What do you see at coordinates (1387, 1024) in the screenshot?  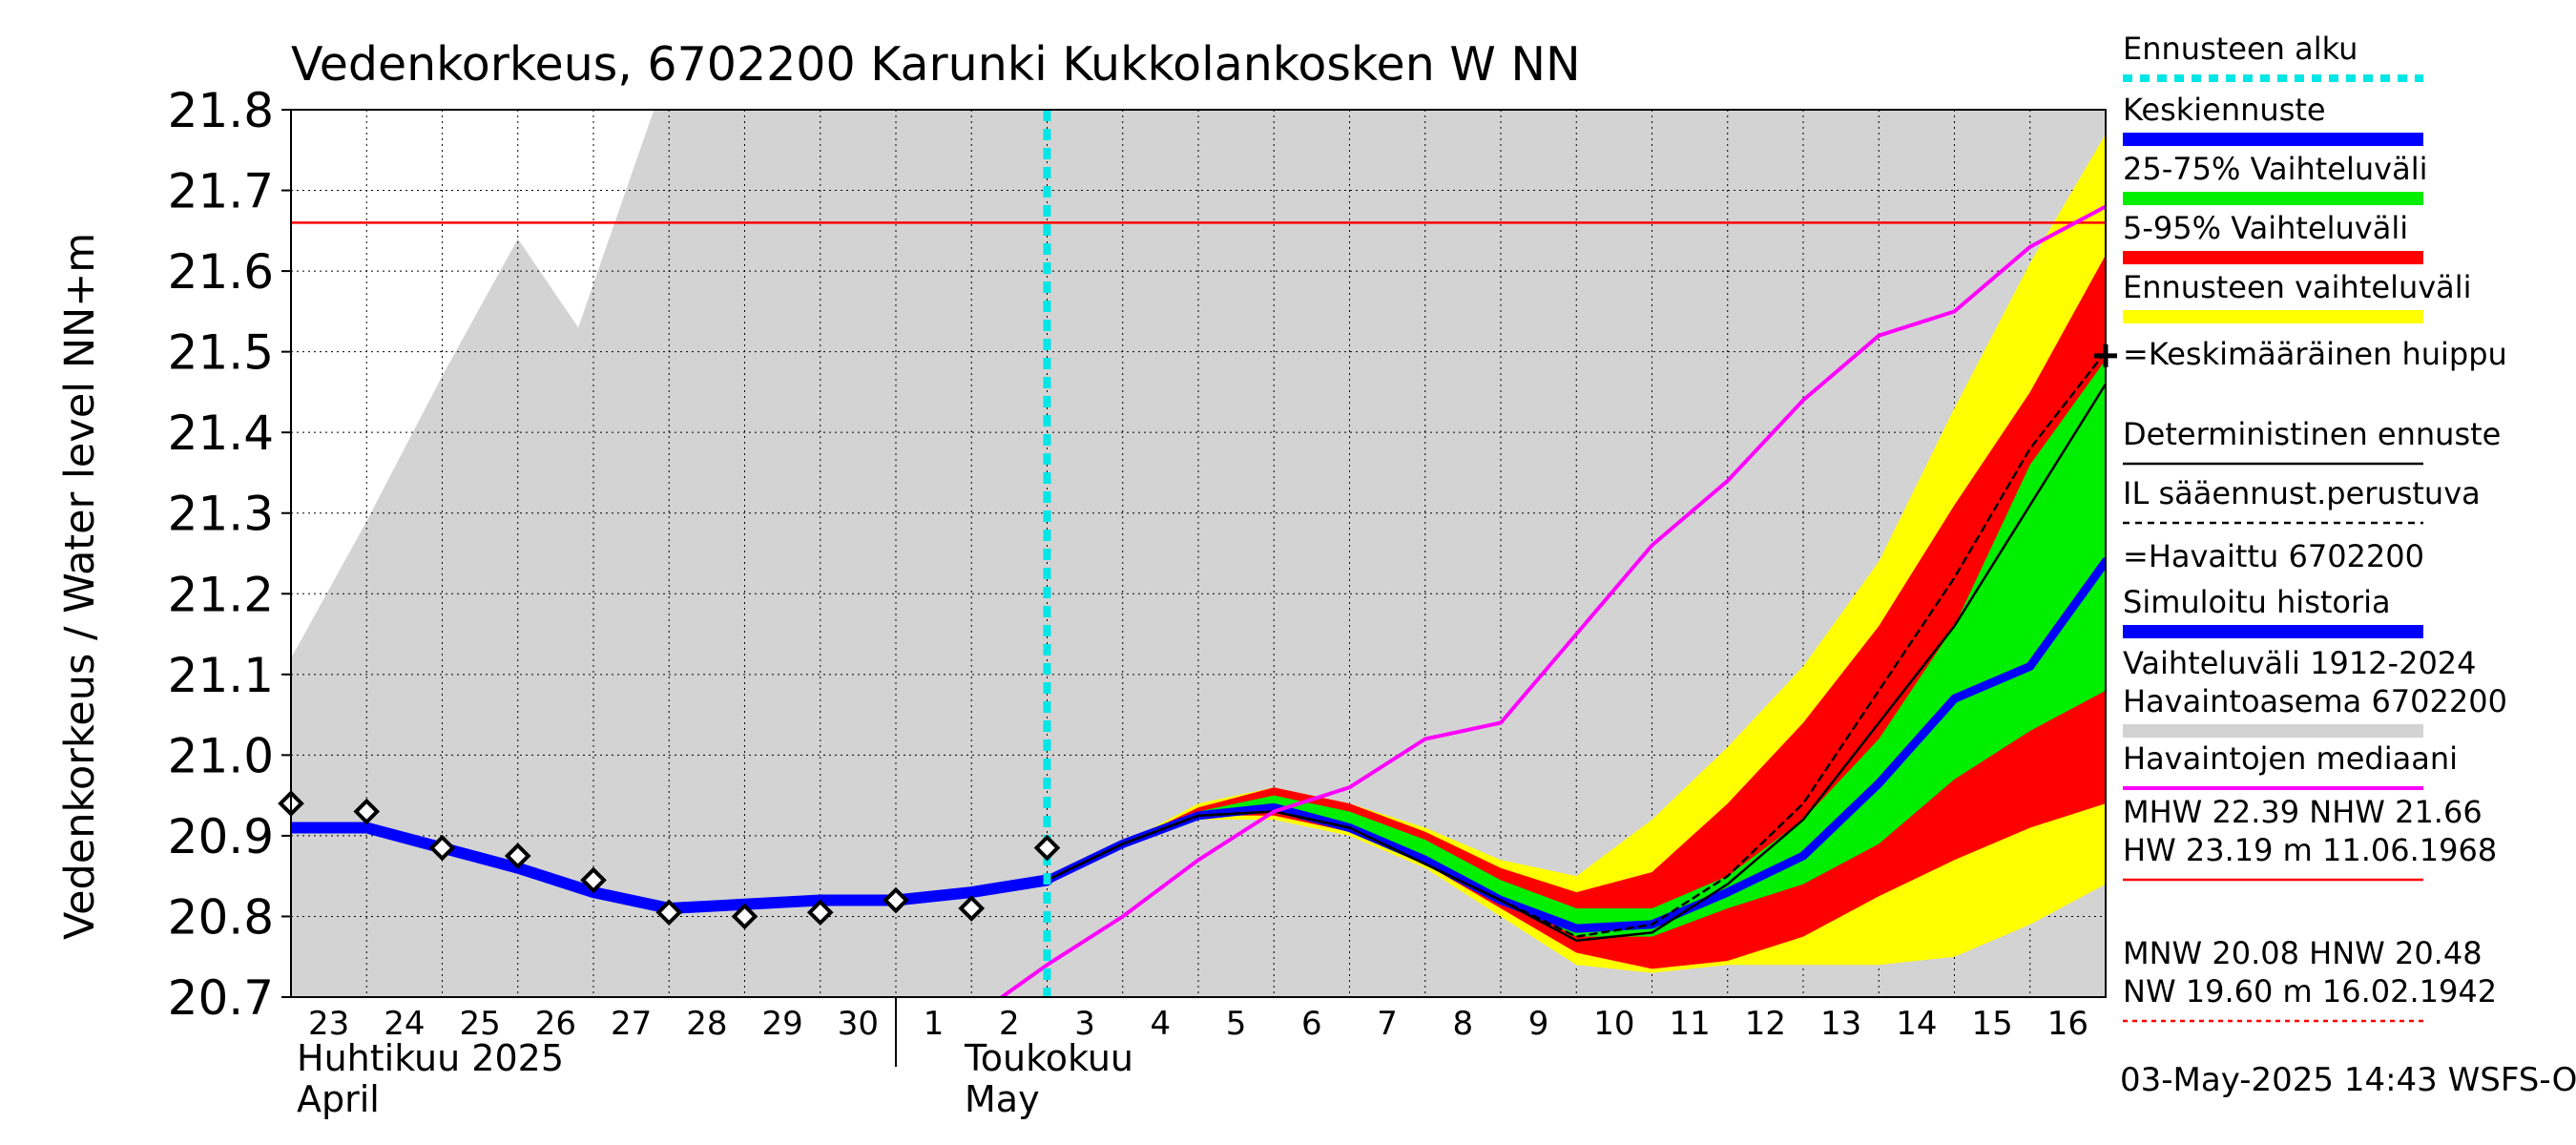 I see `x-tick-label: 7` at bounding box center [1387, 1024].